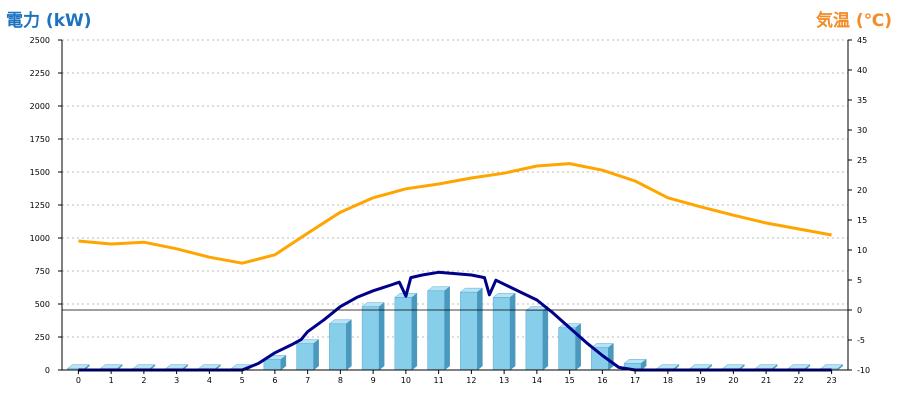  I want to click on x-tick-label: 22, so click(799, 380).